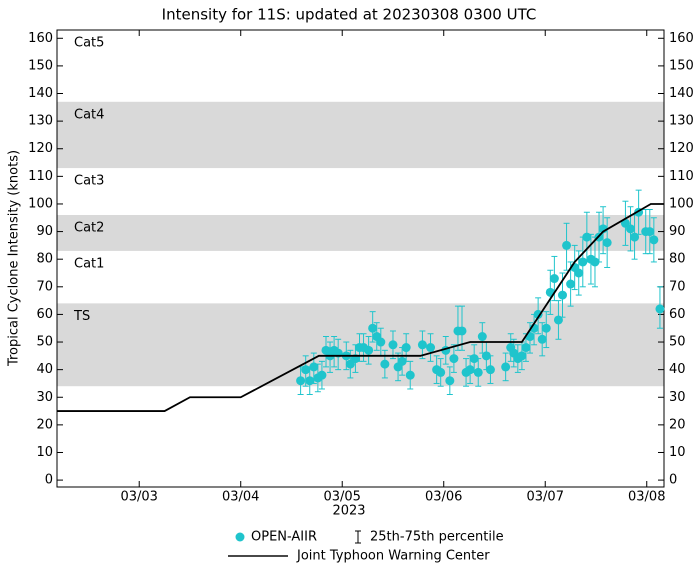 The width and height of the screenshot is (699, 570). What do you see at coordinates (646, 497) in the screenshot?
I see `x-tick-label: 03/08` at bounding box center [646, 497].